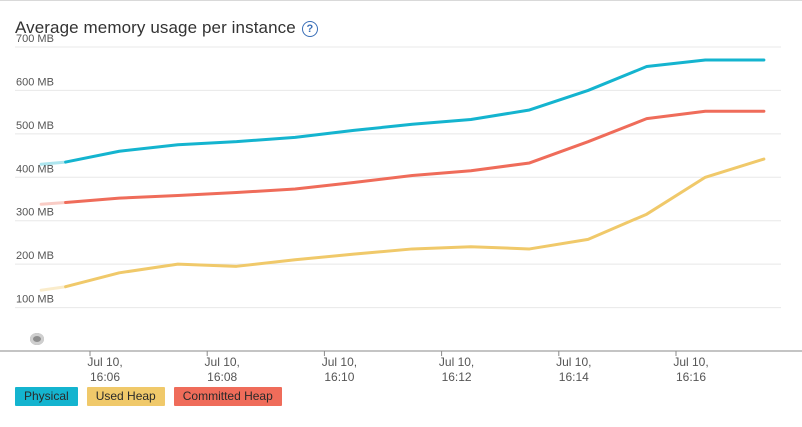  What do you see at coordinates (309, 29) in the screenshot?
I see `help-icon: ?` at bounding box center [309, 29].